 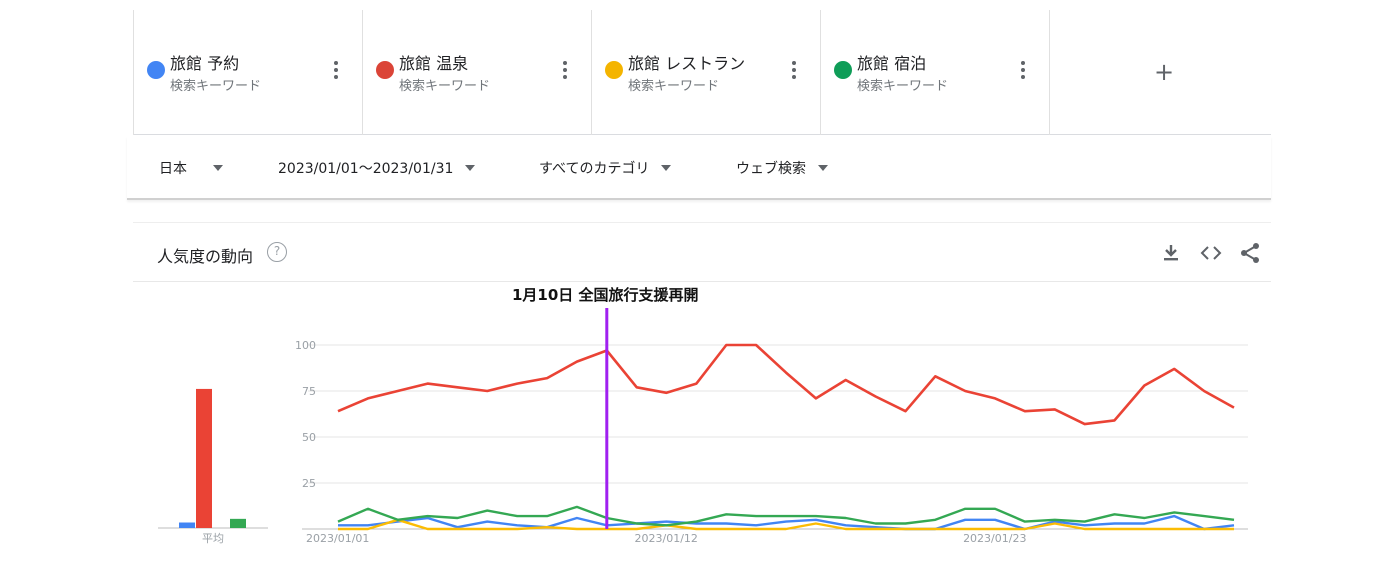 What do you see at coordinates (213, 538) in the screenshot?
I see `average-label: 平均` at bounding box center [213, 538].